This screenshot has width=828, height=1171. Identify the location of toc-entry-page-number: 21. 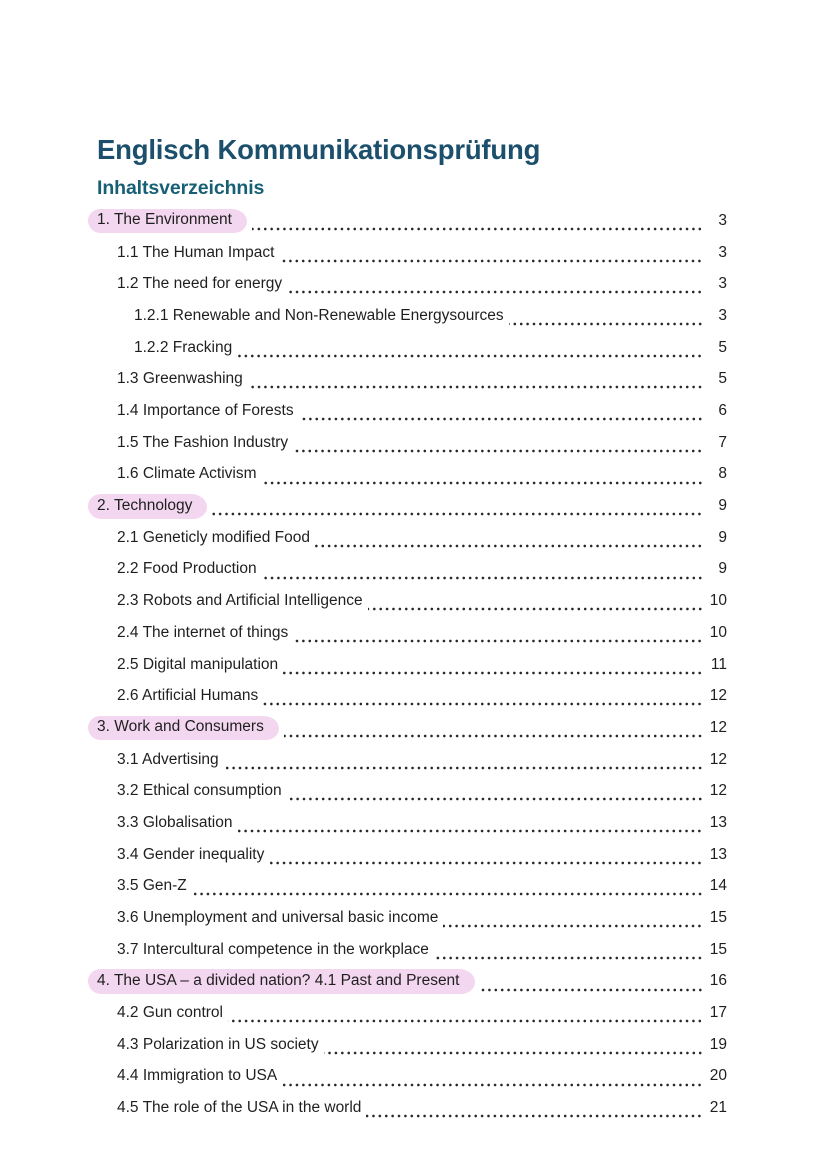
(718, 1108).